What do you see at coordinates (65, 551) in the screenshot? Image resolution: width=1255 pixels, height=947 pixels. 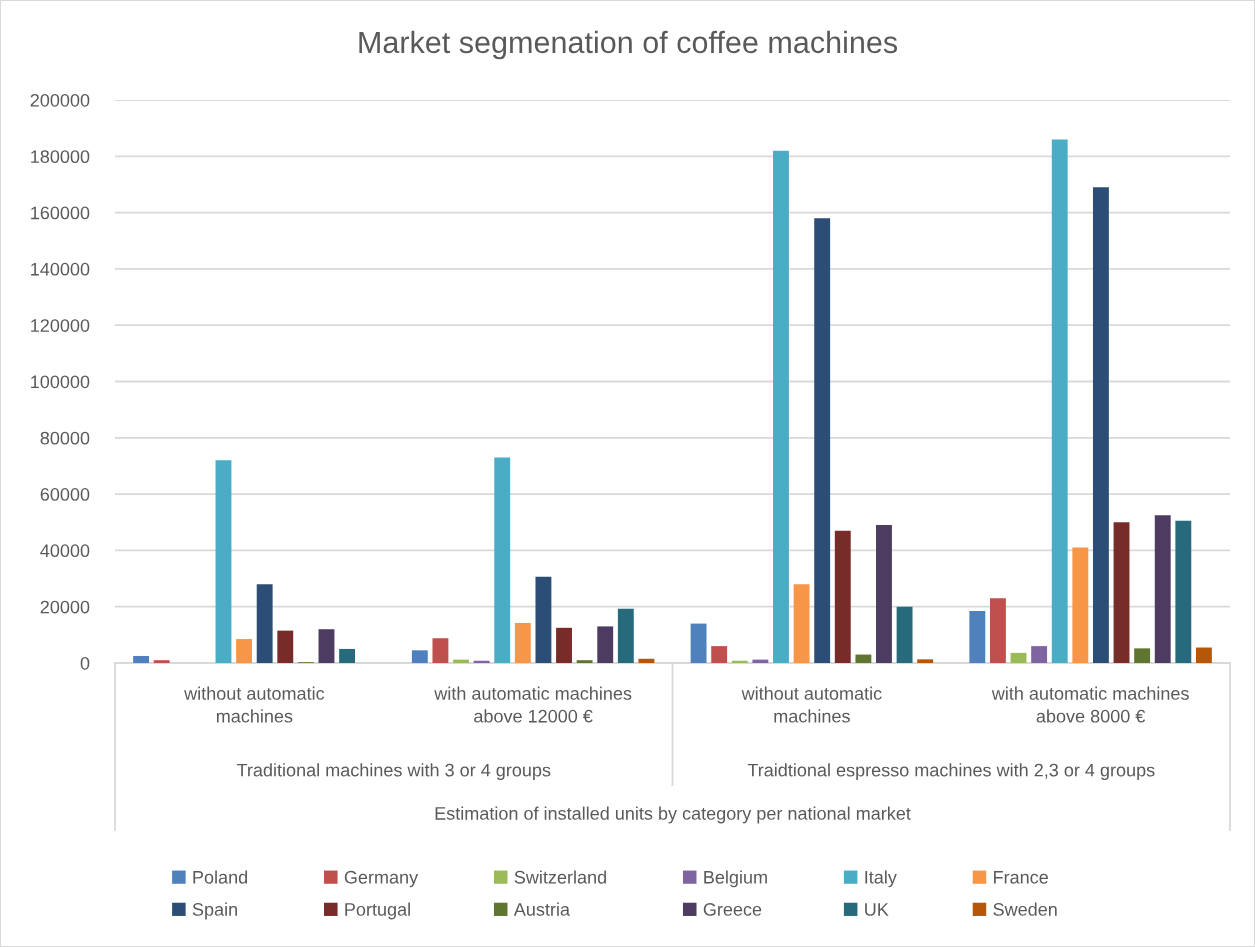 I see `y-tick-label: 40000` at bounding box center [65, 551].